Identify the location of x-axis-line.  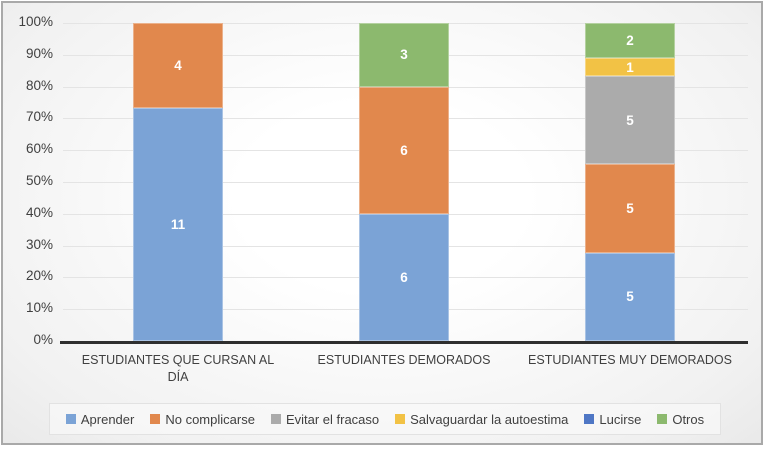
(404, 342).